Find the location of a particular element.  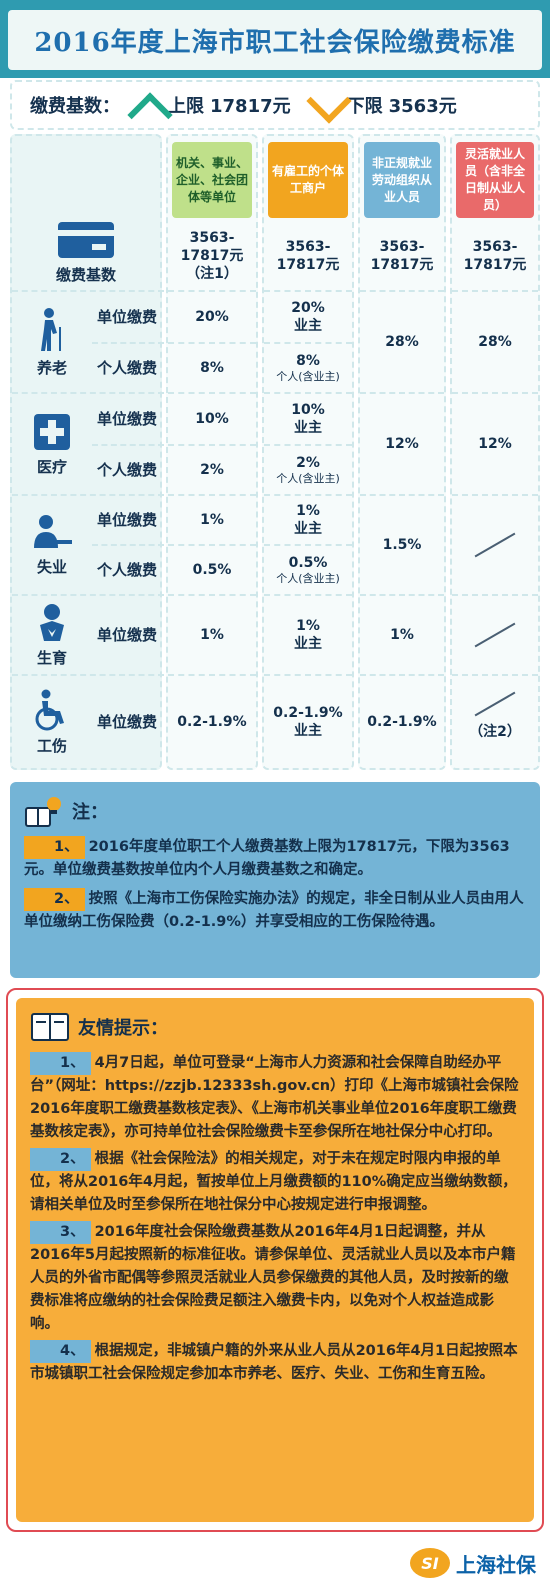

c2-pension-personal-value: 8% is located at coordinates (308, 361).